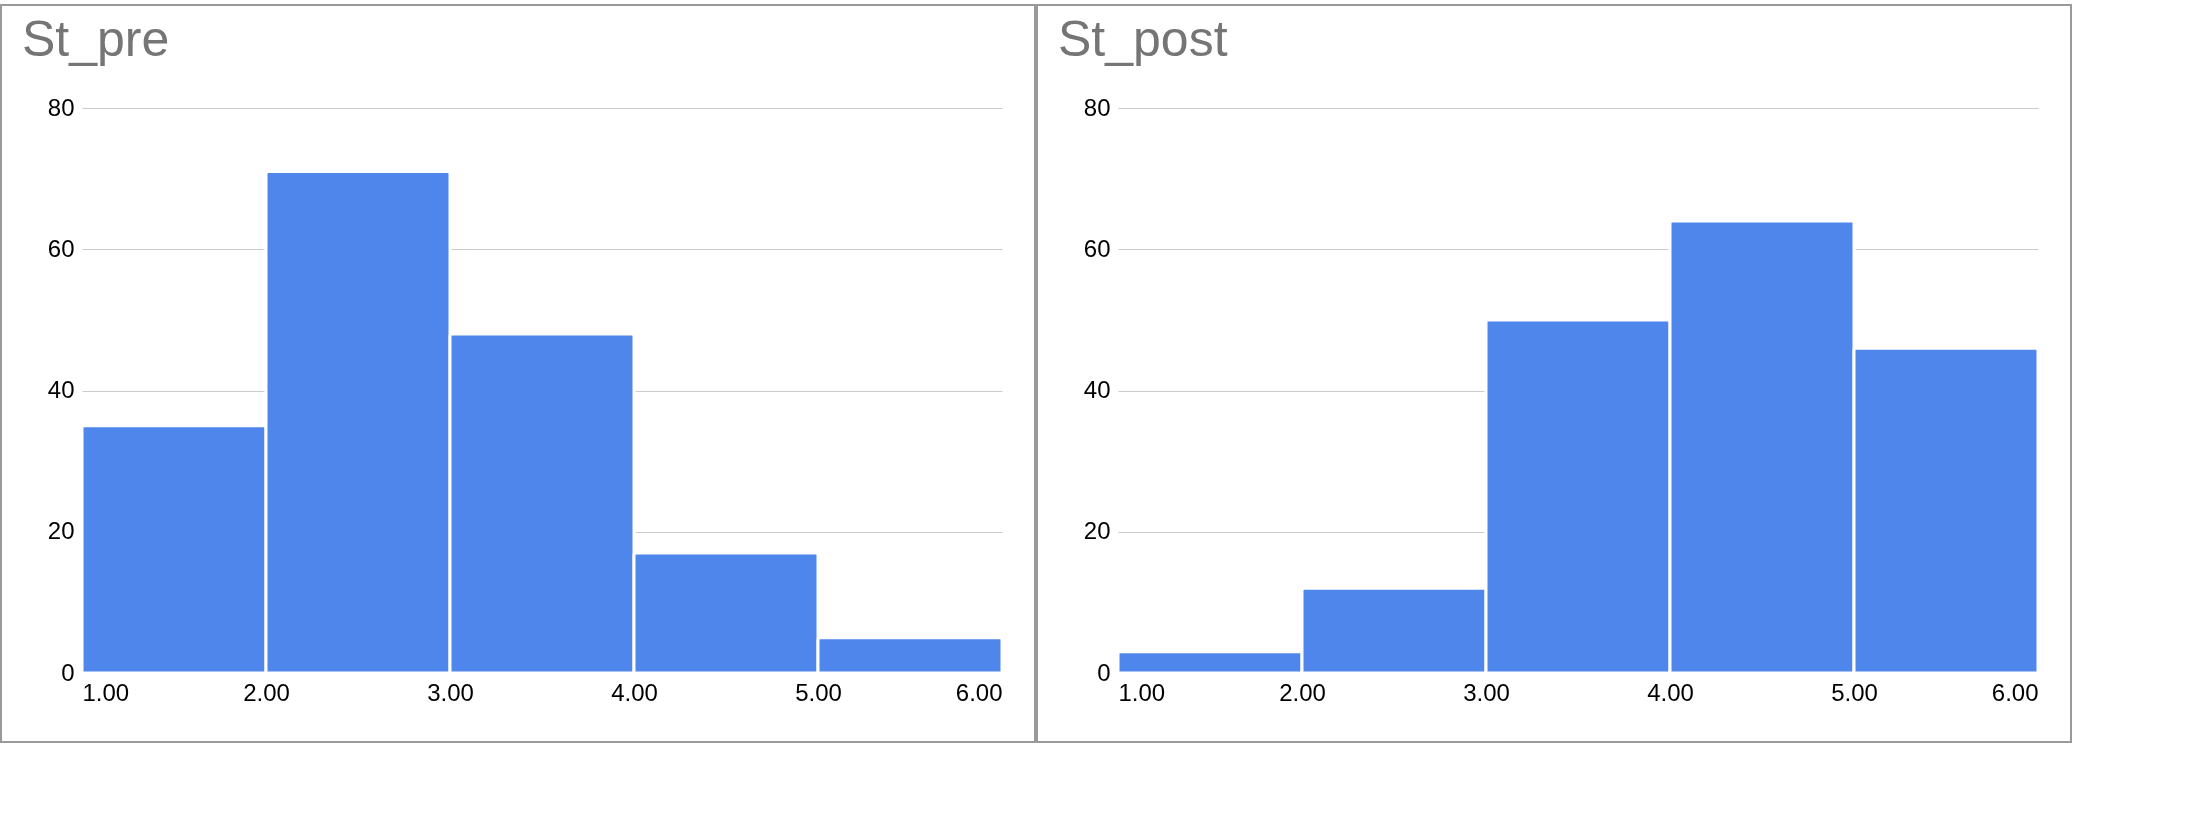 Image resolution: width=2211 pixels, height=817 pixels. What do you see at coordinates (96, 39) in the screenshot?
I see `chart-title: St_pre` at bounding box center [96, 39].